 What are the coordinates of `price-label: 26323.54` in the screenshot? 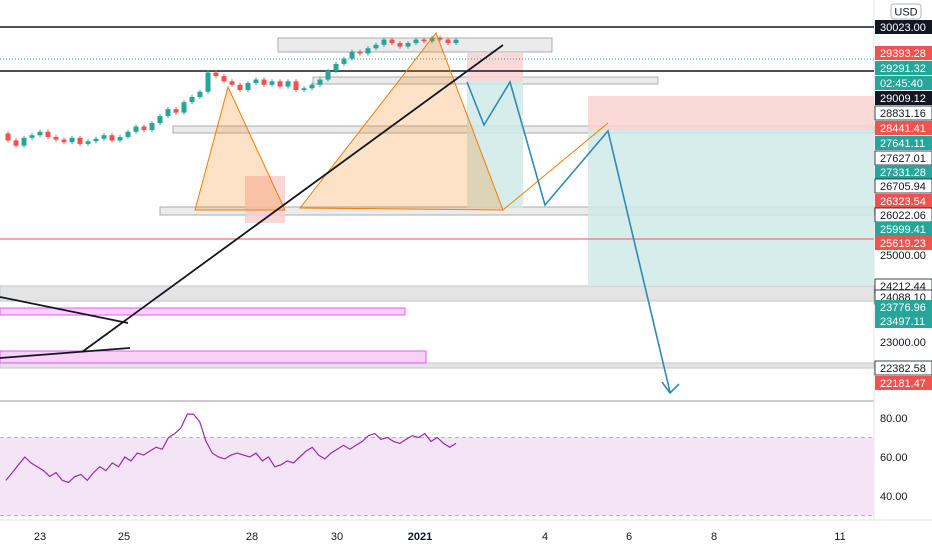 It's located at (903, 202).